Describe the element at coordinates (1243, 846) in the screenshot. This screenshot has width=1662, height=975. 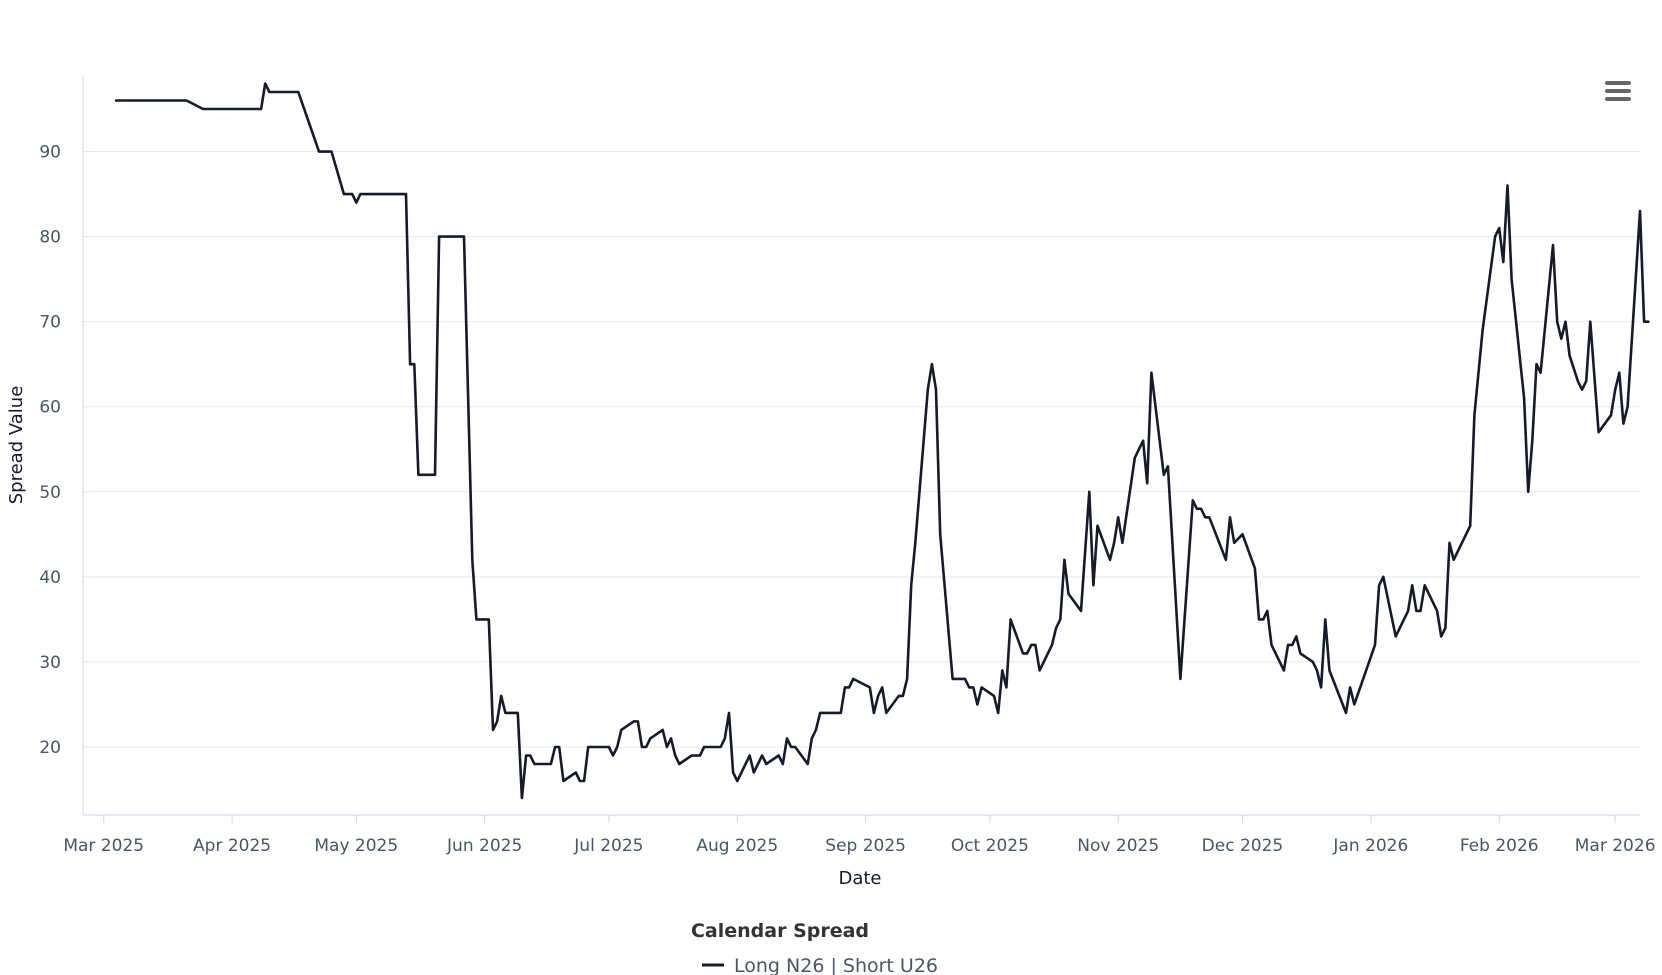
I see `x-tick-label: Dec 2025` at that location.